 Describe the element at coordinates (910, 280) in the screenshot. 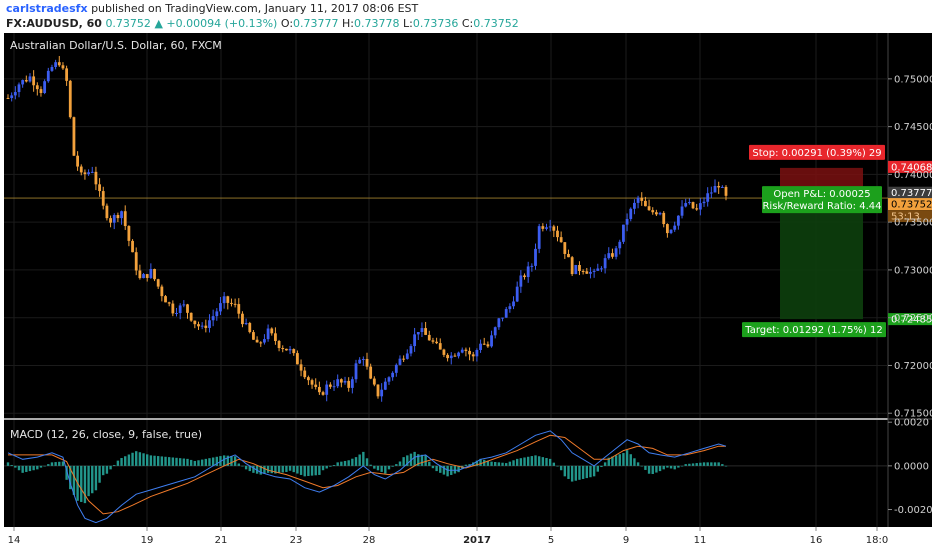

I see `price-axis` at that location.